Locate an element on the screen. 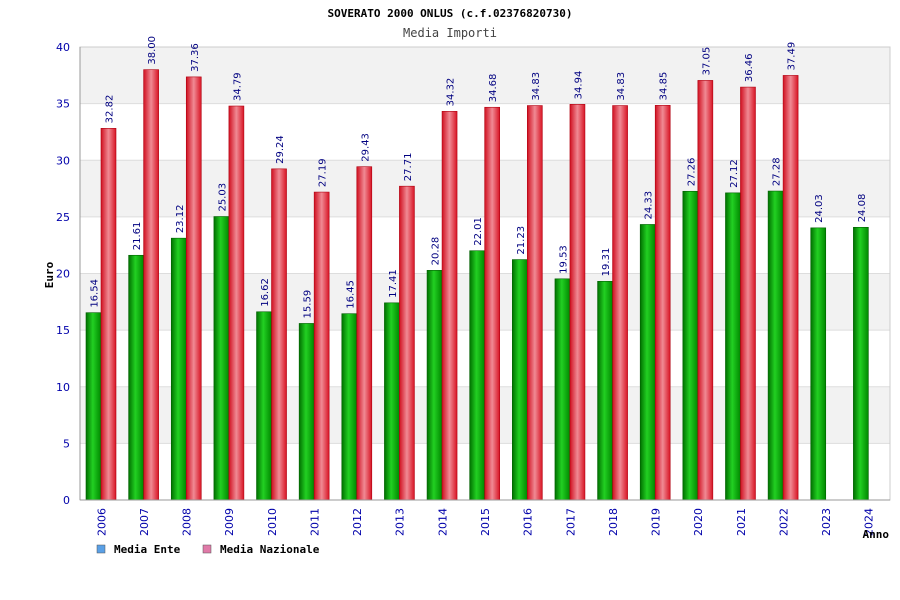  y-tick-label: 5 is located at coordinates (66, 443).